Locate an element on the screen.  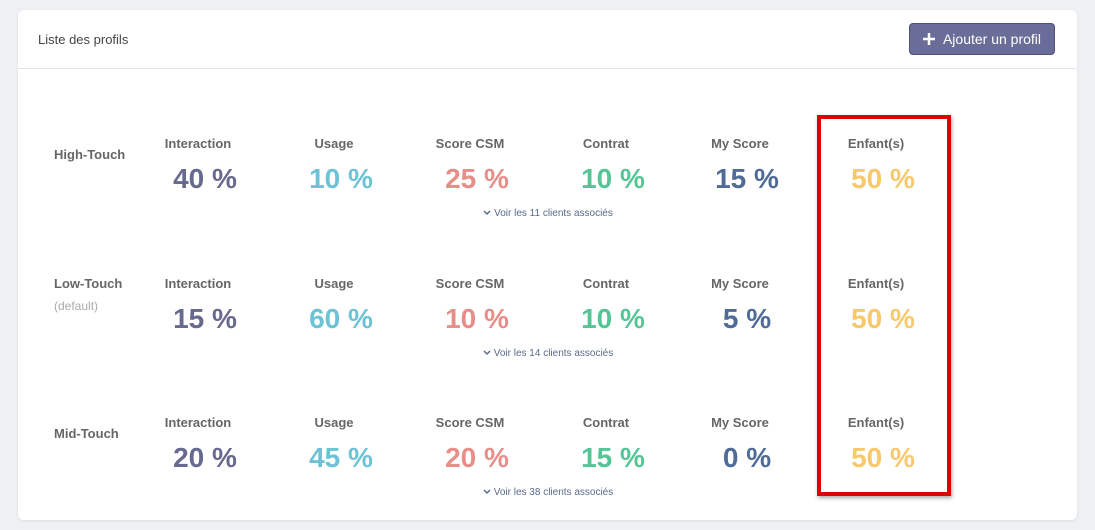
link-text: Voir les 38 clients associés is located at coordinates (553, 492).